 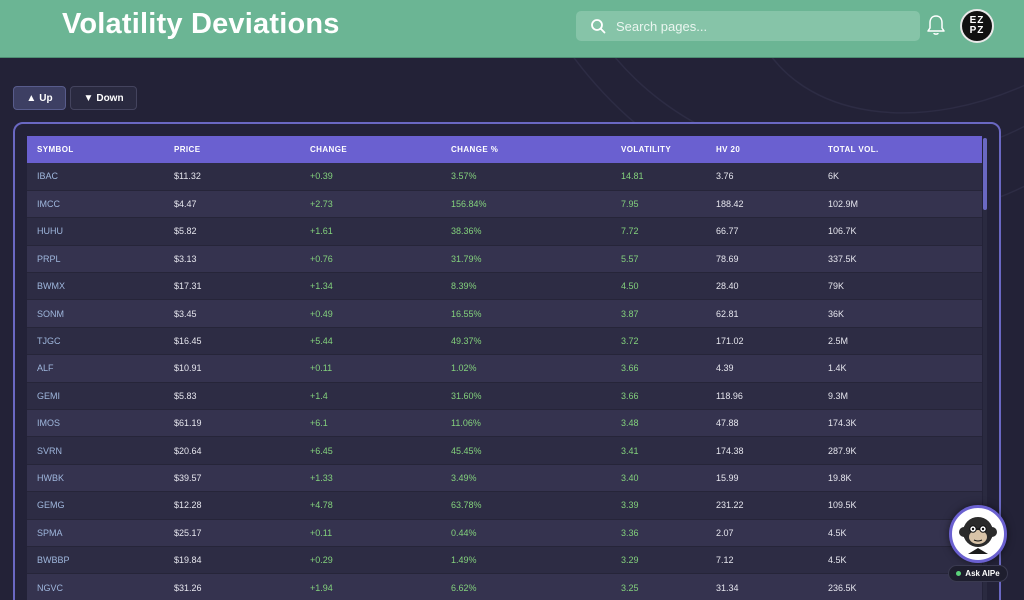 I want to click on scrollbar-thumb, so click(x=985, y=174).